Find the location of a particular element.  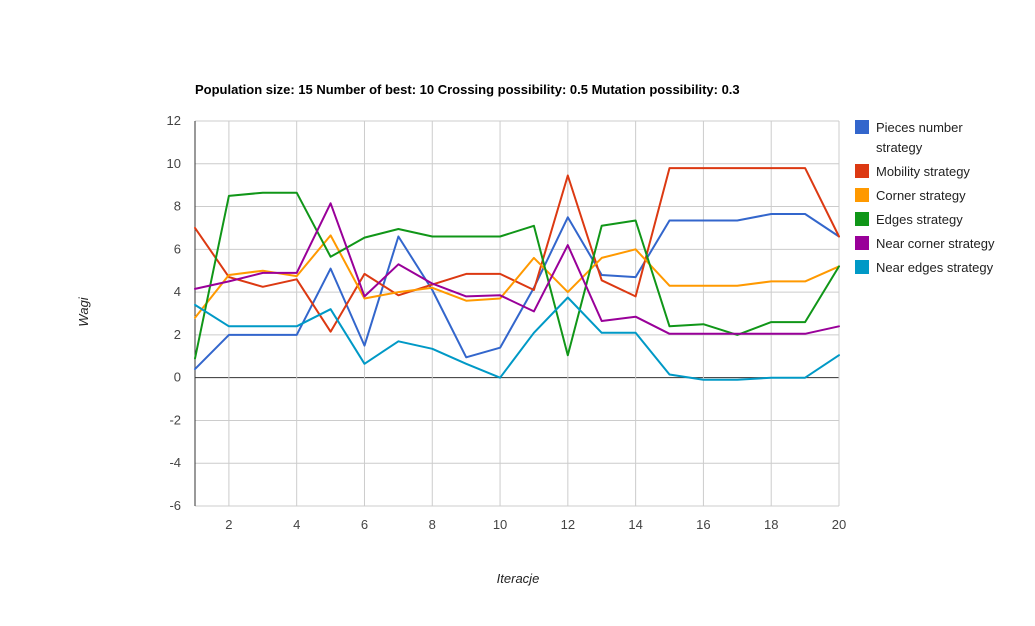

legend-item-near-edges-strategy: Near edges strategy is located at coordinates (924, 267).